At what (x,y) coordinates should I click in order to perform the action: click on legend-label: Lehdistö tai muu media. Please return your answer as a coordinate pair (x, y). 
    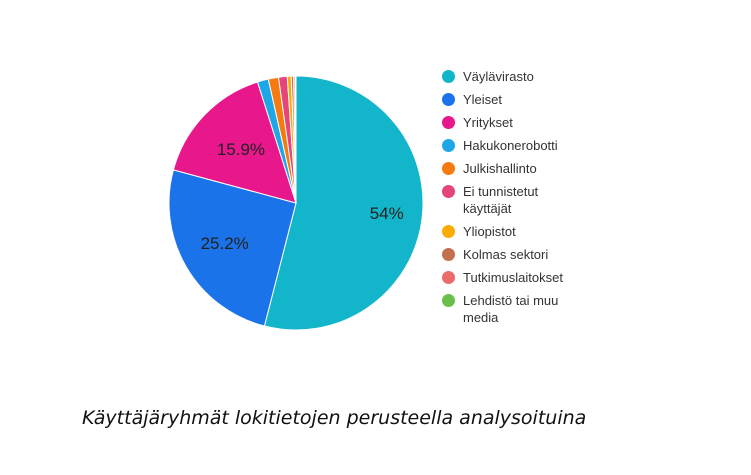
    Looking at the image, I should click on (511, 309).